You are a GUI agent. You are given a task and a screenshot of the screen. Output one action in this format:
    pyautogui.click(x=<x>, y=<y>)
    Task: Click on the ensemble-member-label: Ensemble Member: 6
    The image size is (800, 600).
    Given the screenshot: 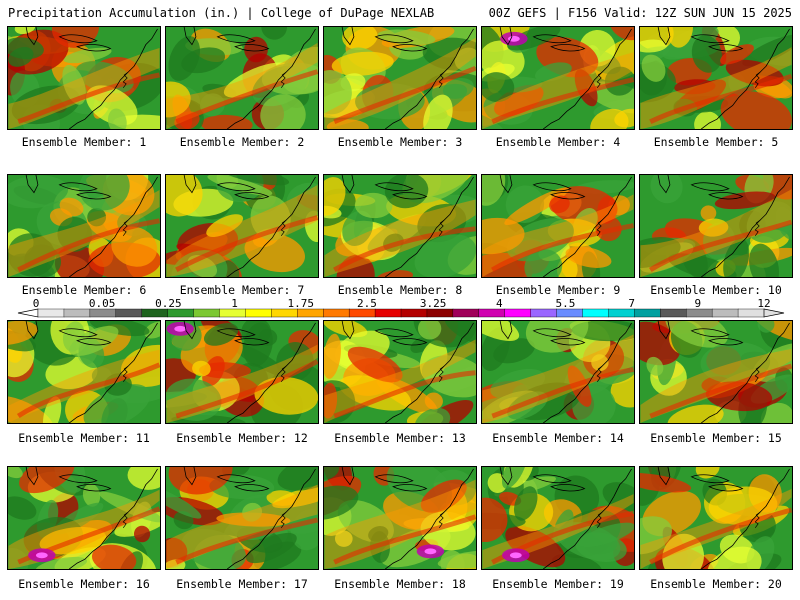 What is the action you would take?
    pyautogui.click(x=84, y=290)
    